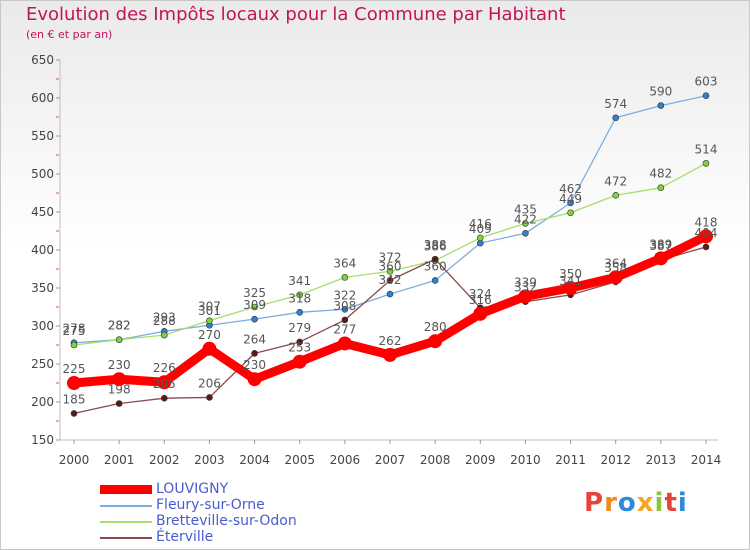 This screenshot has height=550, width=750. Describe the element at coordinates (126, 522) in the screenshot. I see `legend-swatch-bretteville-sur-odon` at that location.